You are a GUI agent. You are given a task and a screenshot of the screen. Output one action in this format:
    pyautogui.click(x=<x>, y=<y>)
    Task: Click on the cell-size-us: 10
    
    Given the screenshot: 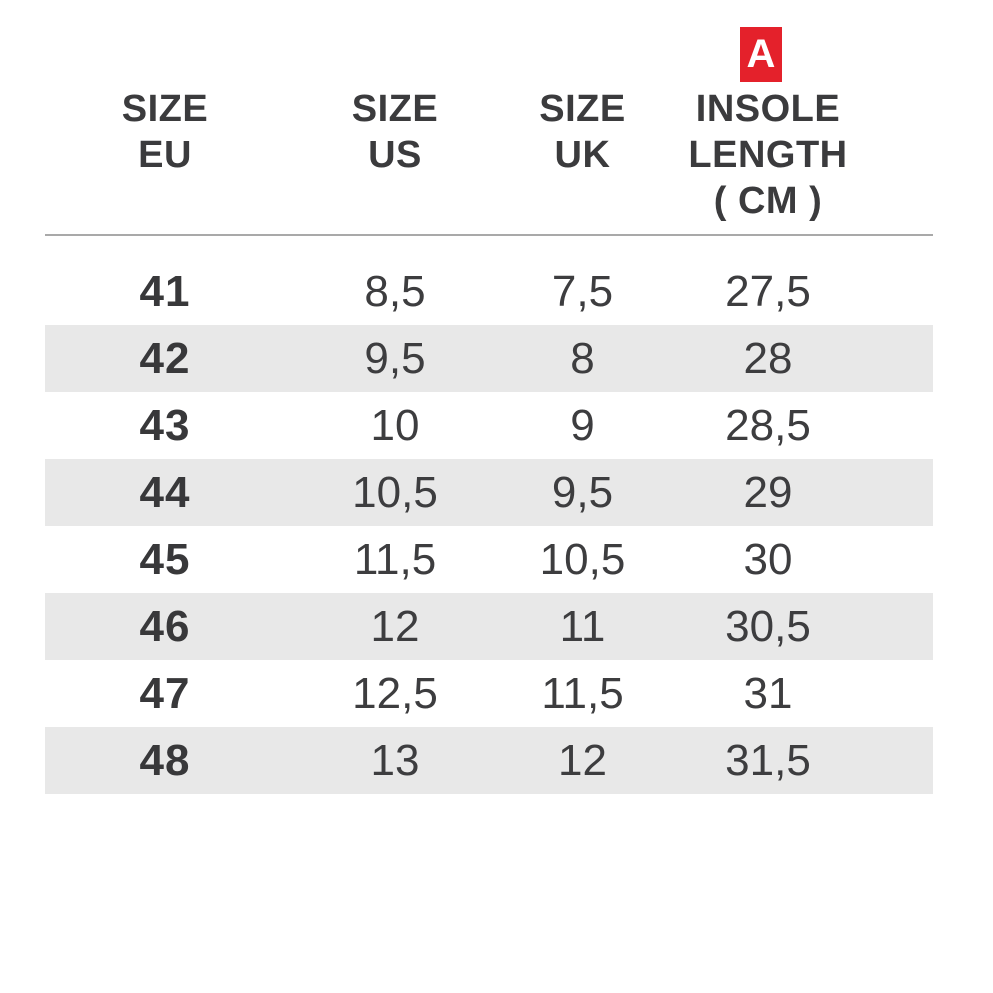 What is the action you would take?
    pyautogui.click(x=395, y=425)
    